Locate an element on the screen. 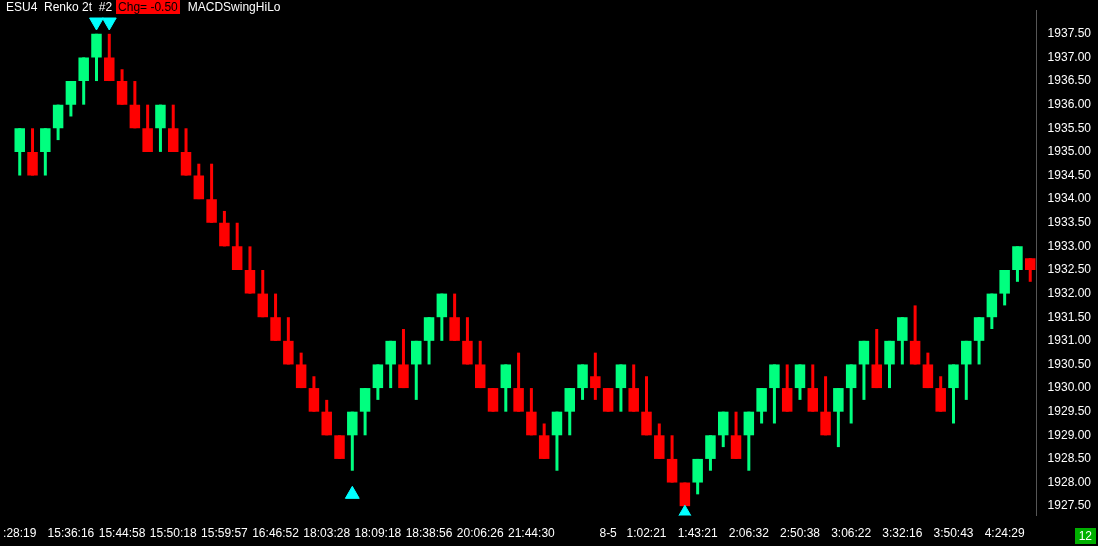 This screenshot has height=546, width=1098. x-tick-label: 21:44:30 is located at coordinates (532, 533).